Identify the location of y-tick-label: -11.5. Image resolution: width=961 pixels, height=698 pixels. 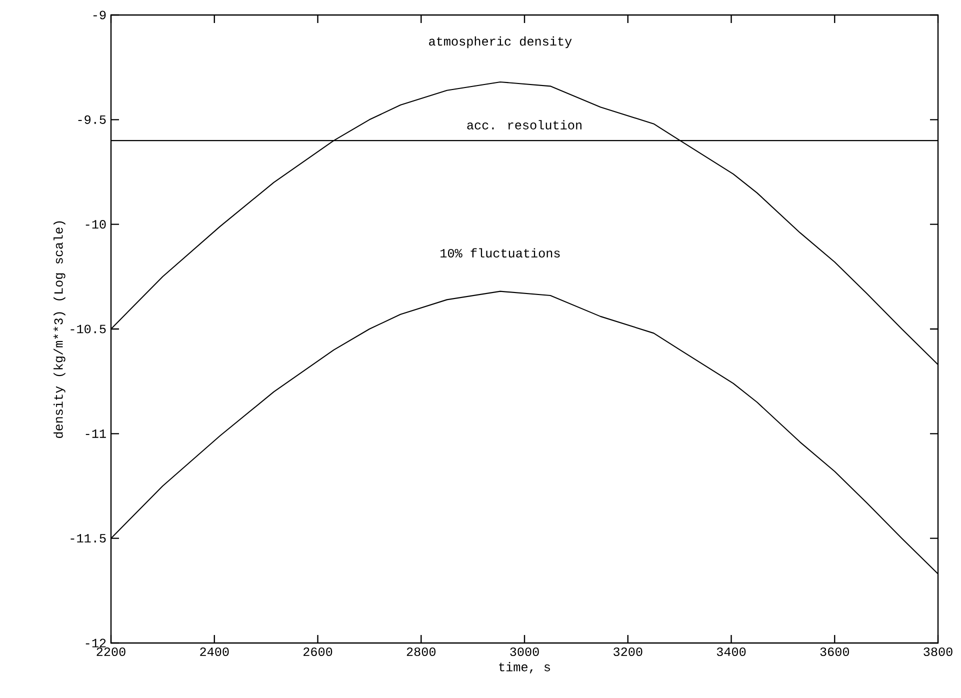
(88, 538).